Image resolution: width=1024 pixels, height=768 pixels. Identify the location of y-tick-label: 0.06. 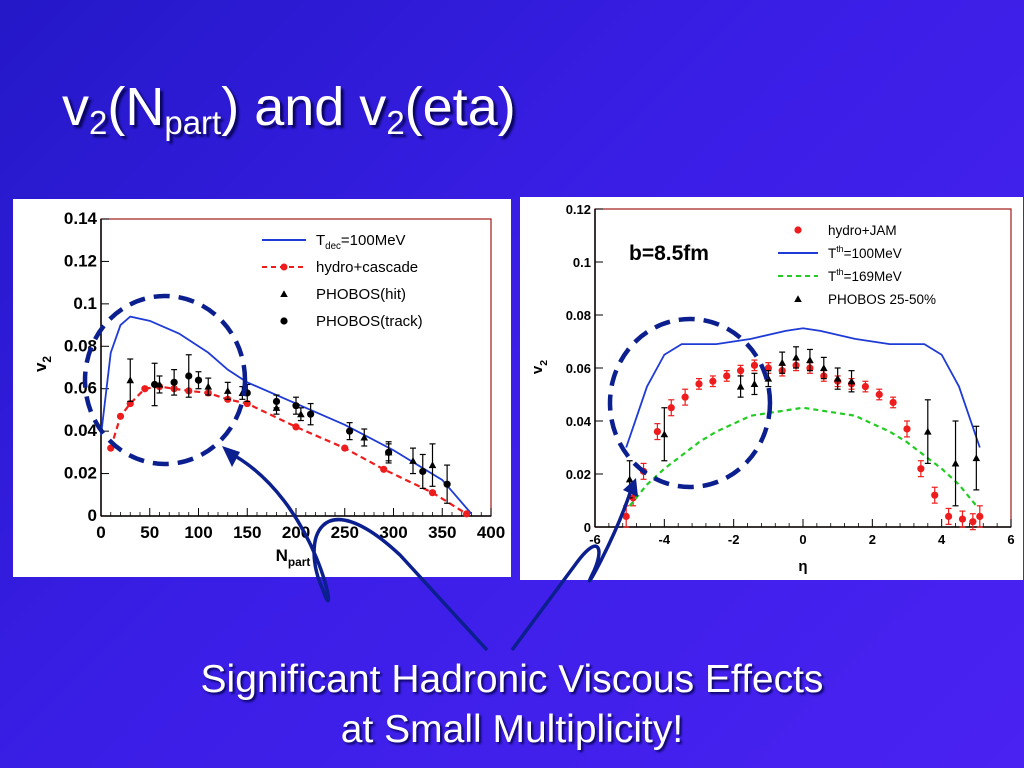
(80, 388).